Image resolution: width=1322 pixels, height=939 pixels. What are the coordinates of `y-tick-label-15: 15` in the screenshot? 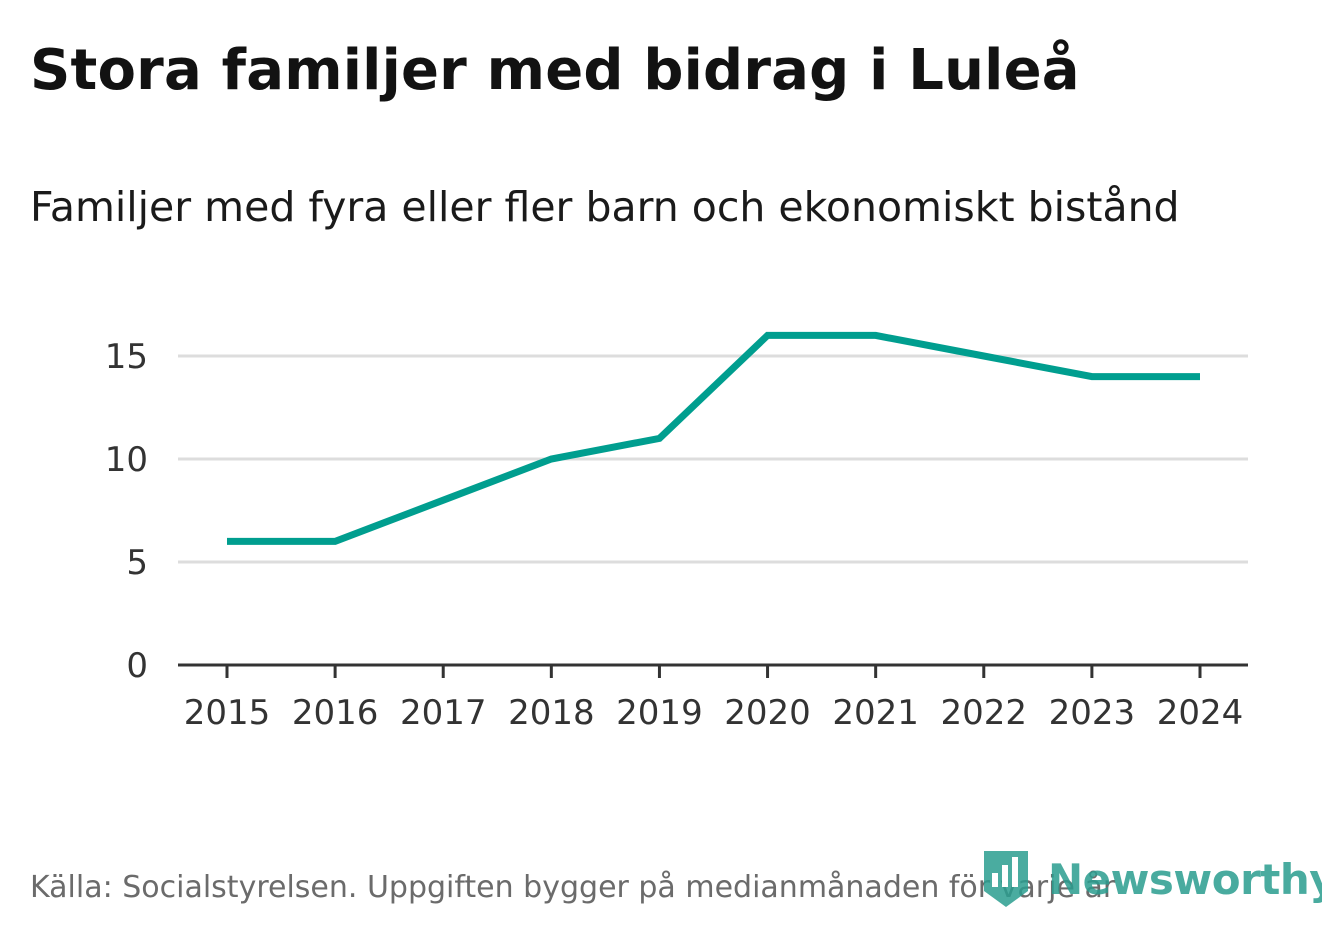 It's located at (126, 357).